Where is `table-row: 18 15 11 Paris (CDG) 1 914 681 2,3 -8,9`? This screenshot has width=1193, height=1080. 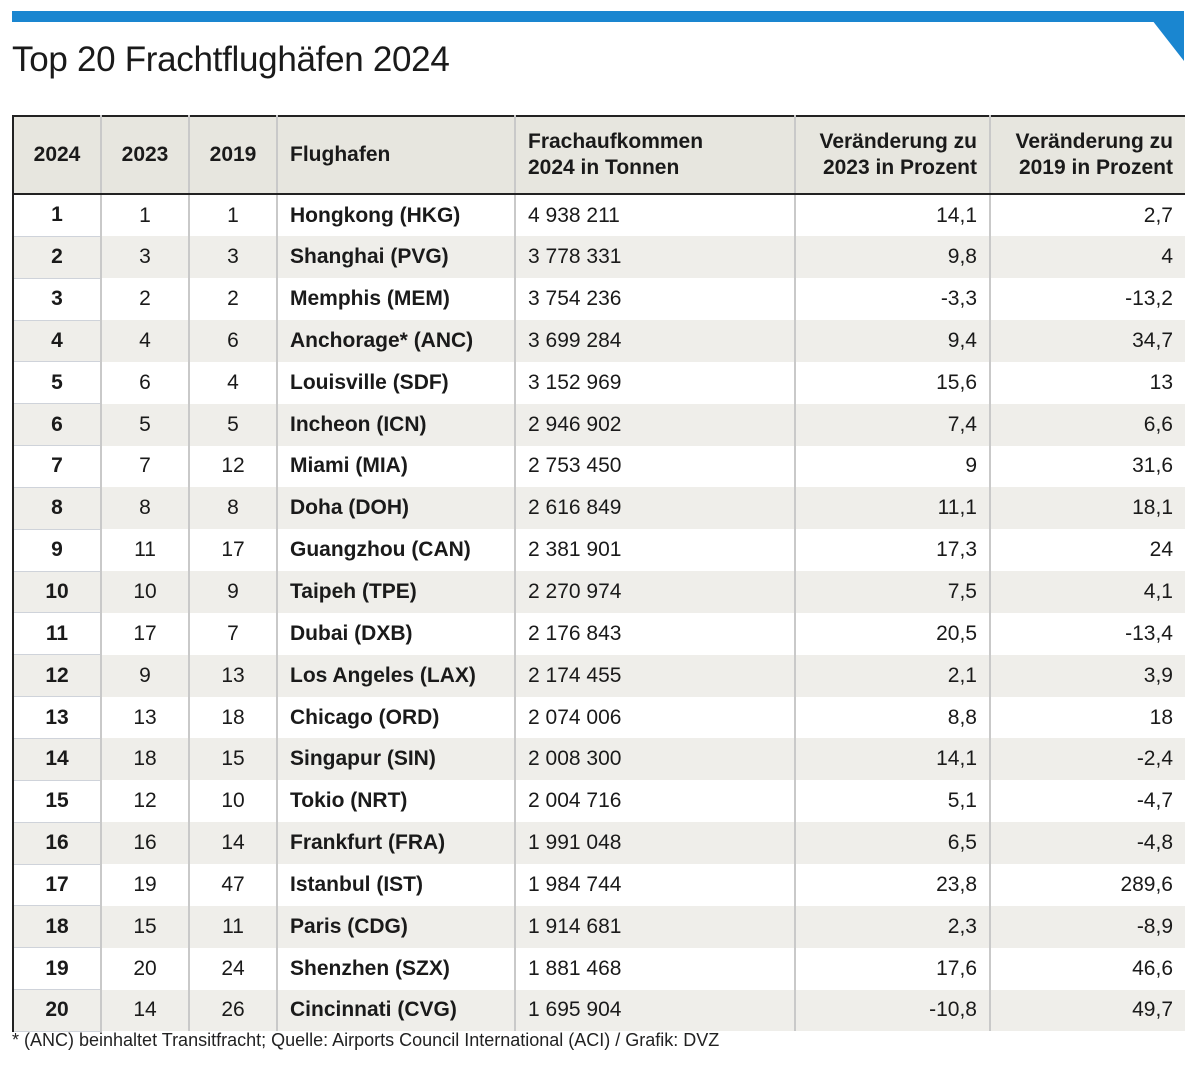 table-row: 18 15 11 Paris (CDG) 1 914 681 2,3 -8,9 is located at coordinates (598, 927).